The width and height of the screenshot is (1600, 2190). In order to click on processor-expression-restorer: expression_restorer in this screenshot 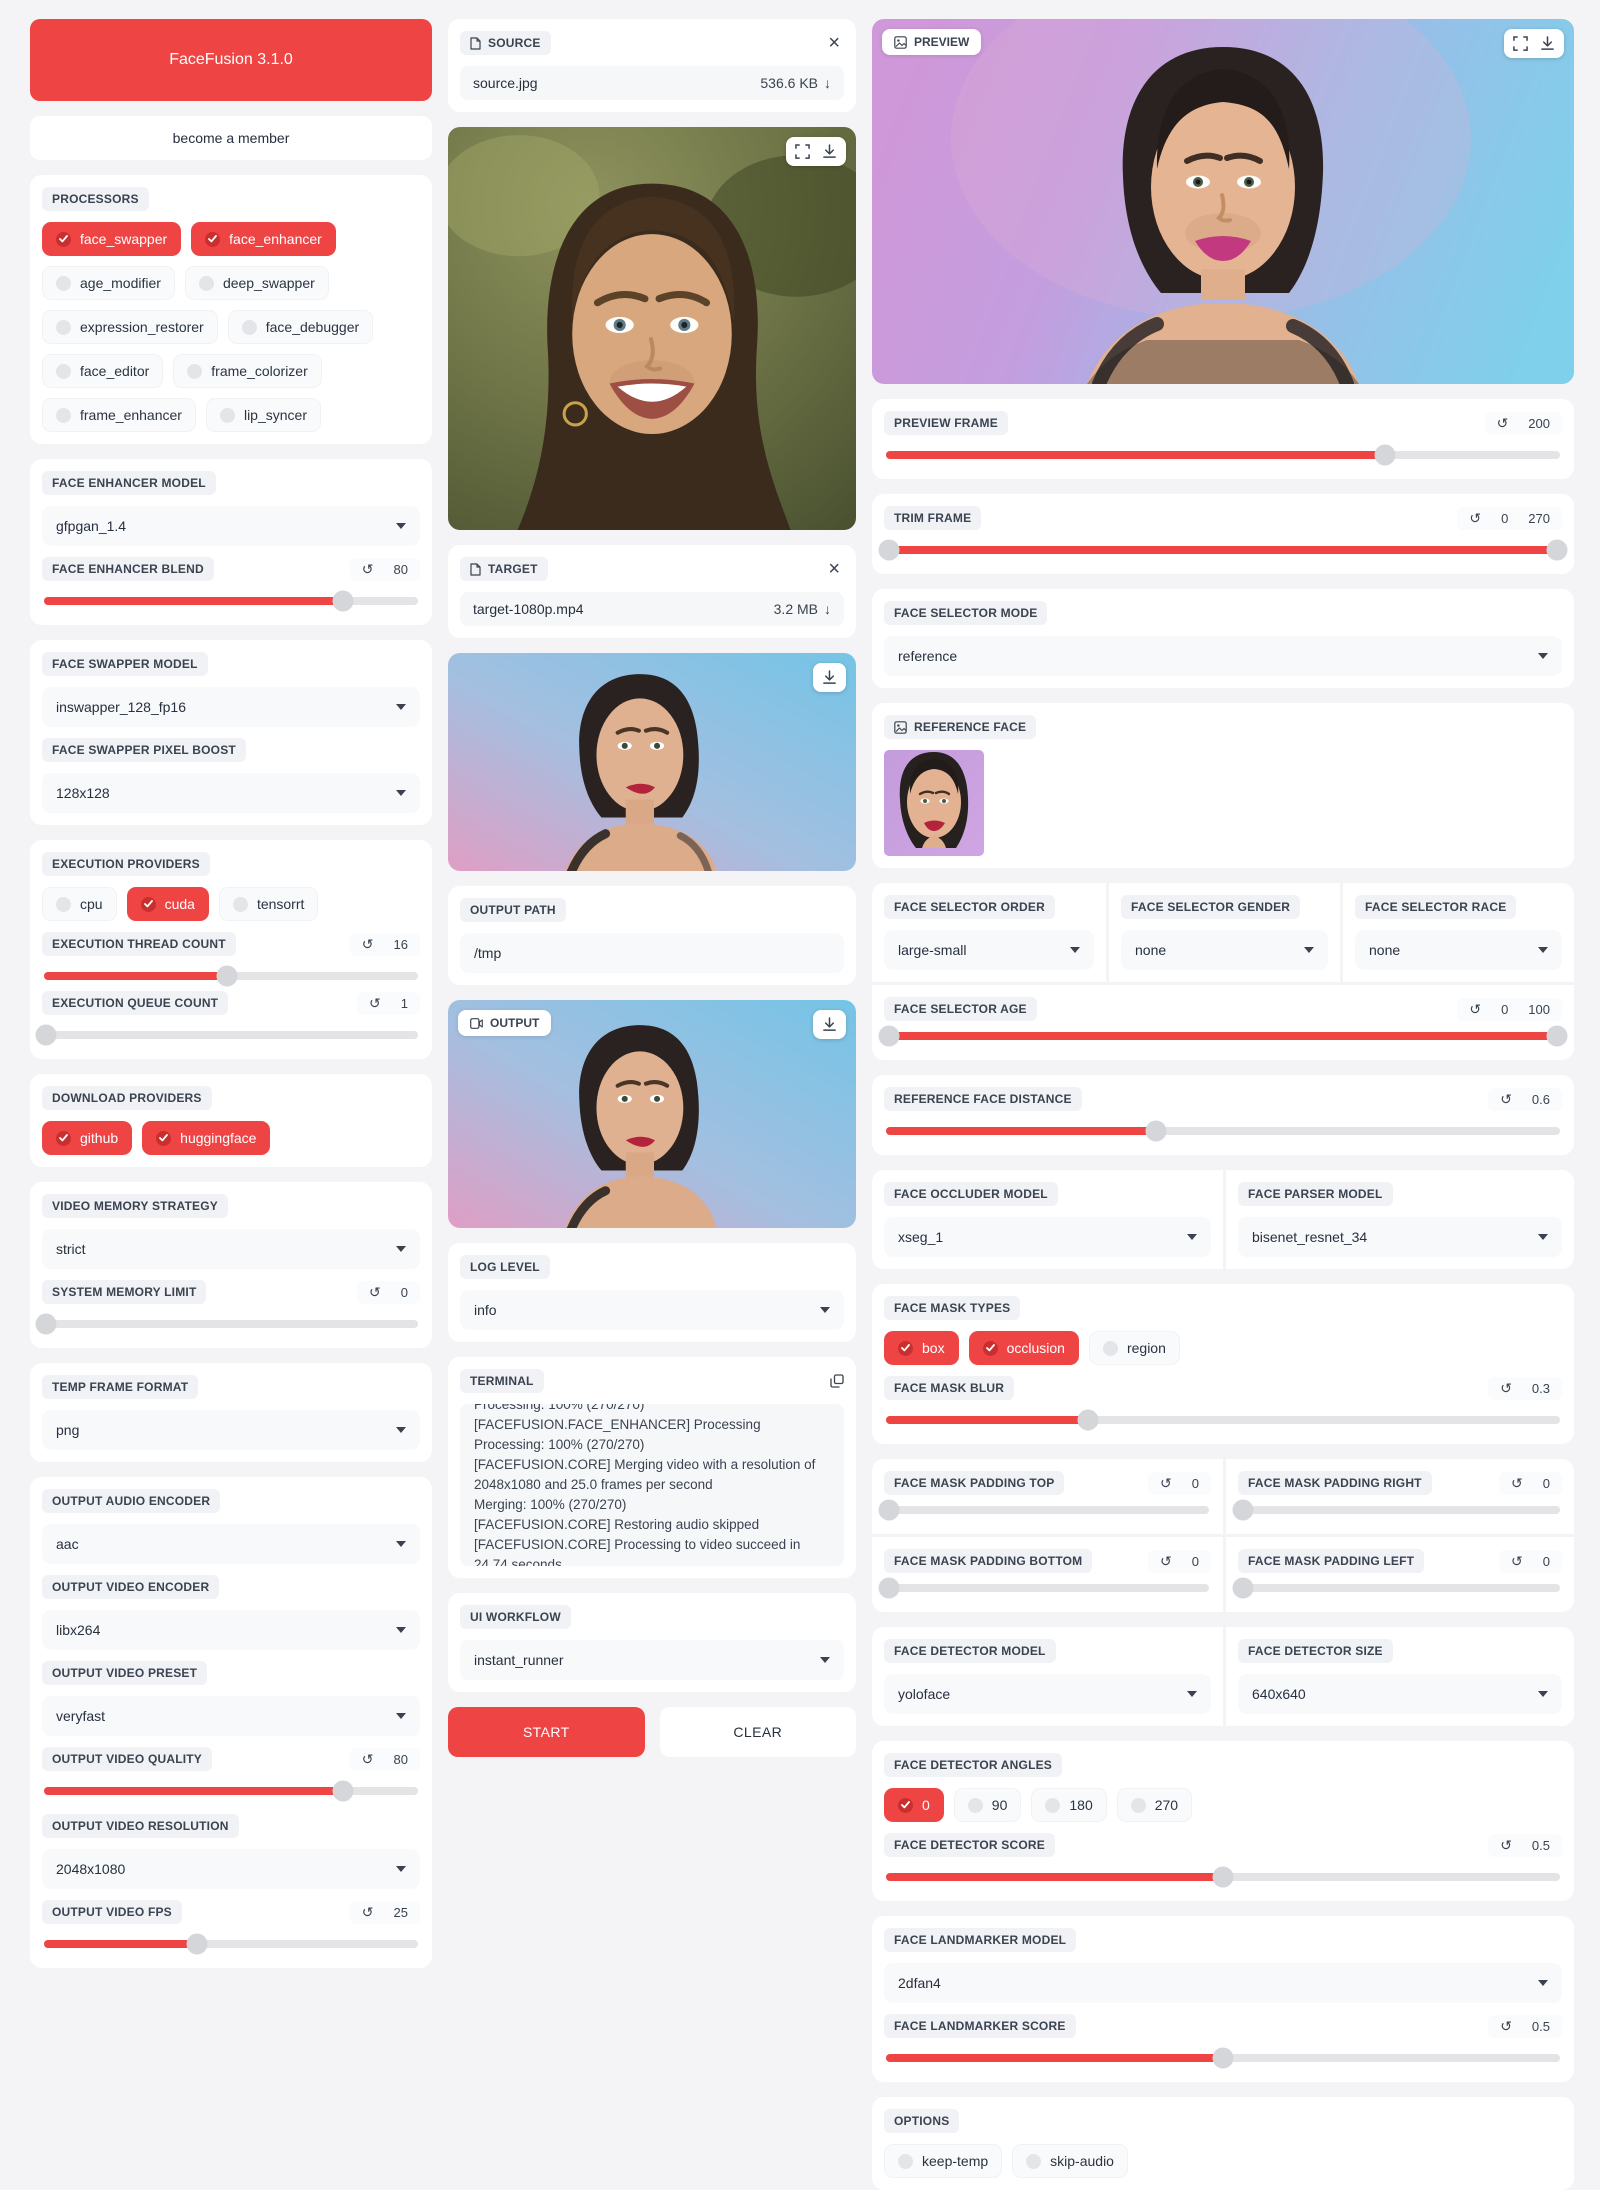, I will do `click(130, 327)`.